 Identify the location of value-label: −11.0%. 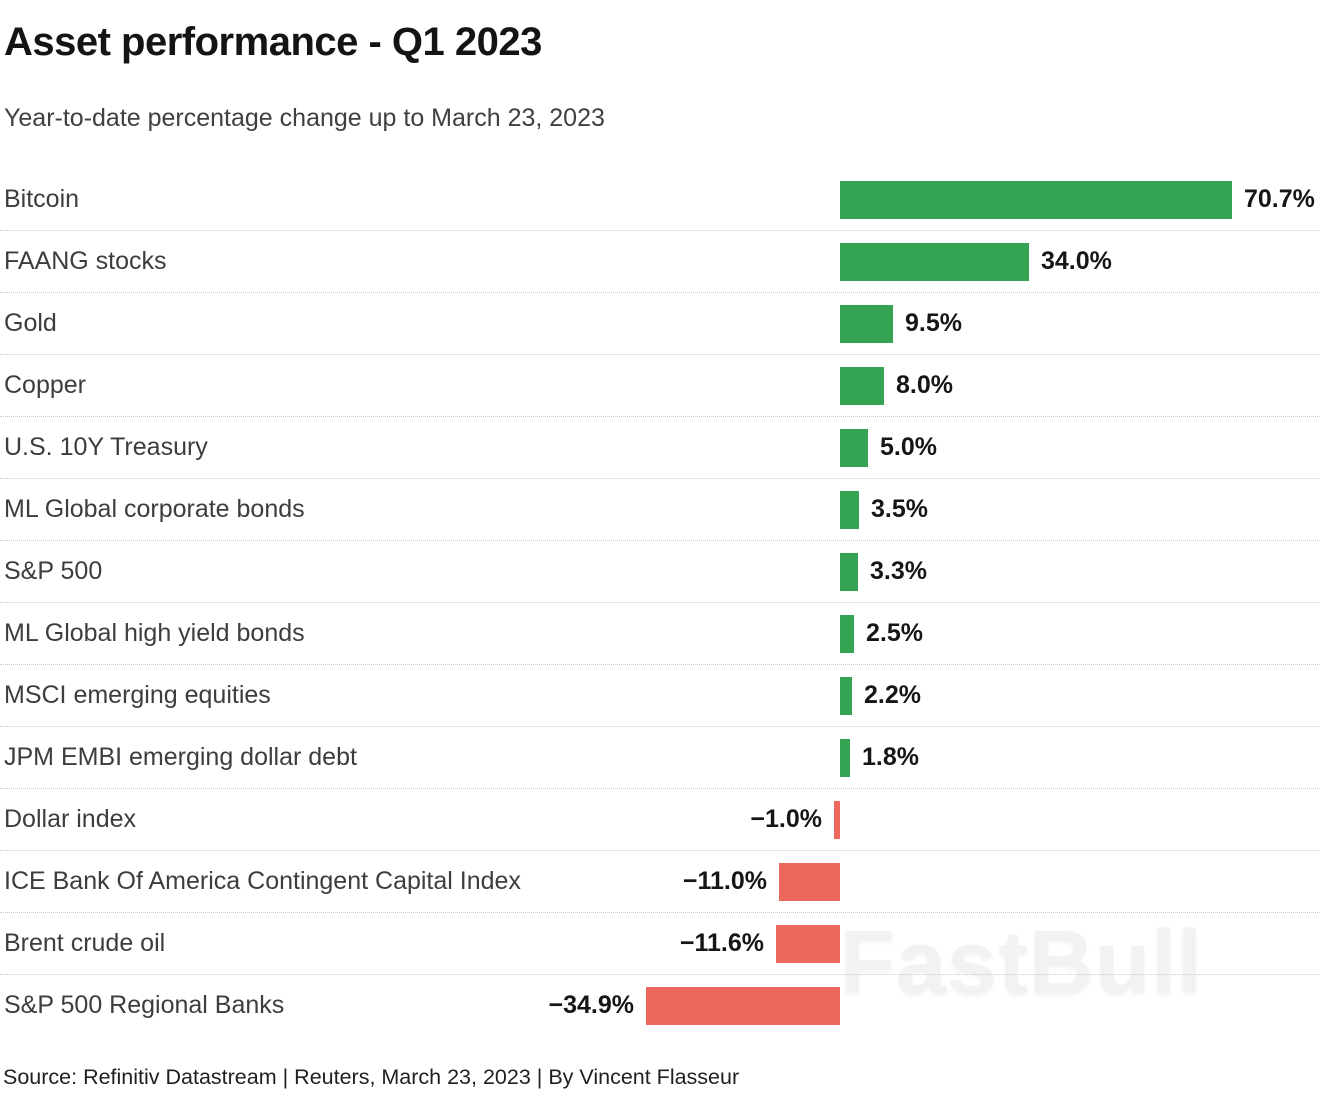
(724, 881).